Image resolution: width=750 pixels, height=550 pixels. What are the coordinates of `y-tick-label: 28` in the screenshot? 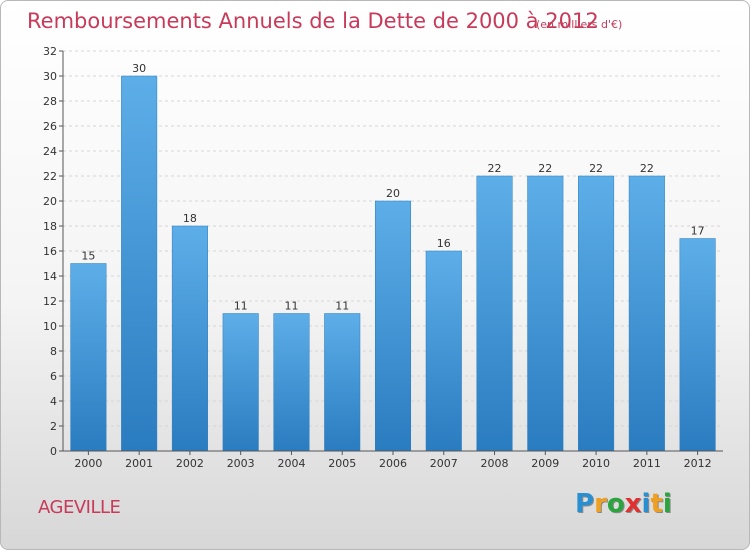 It's located at (50, 101).